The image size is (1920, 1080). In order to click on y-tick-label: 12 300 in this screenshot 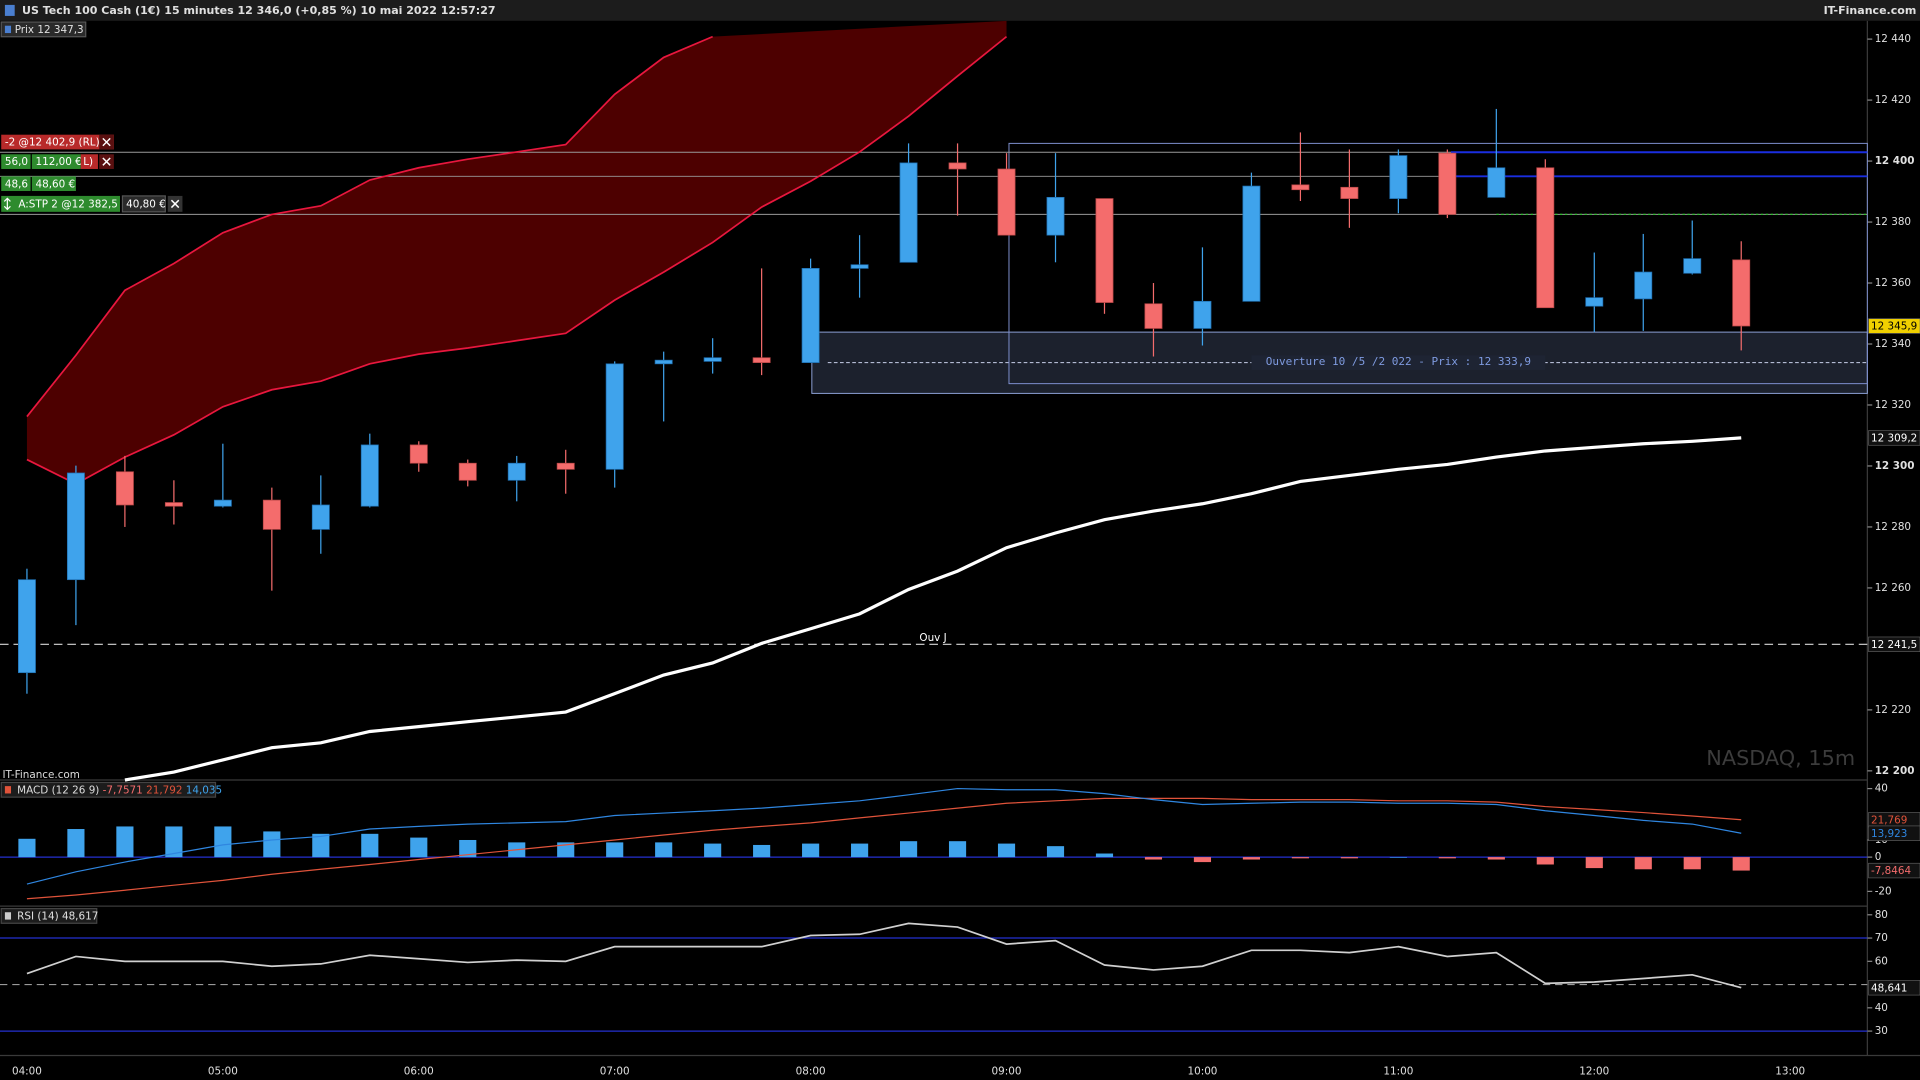, I will do `click(1895, 466)`.